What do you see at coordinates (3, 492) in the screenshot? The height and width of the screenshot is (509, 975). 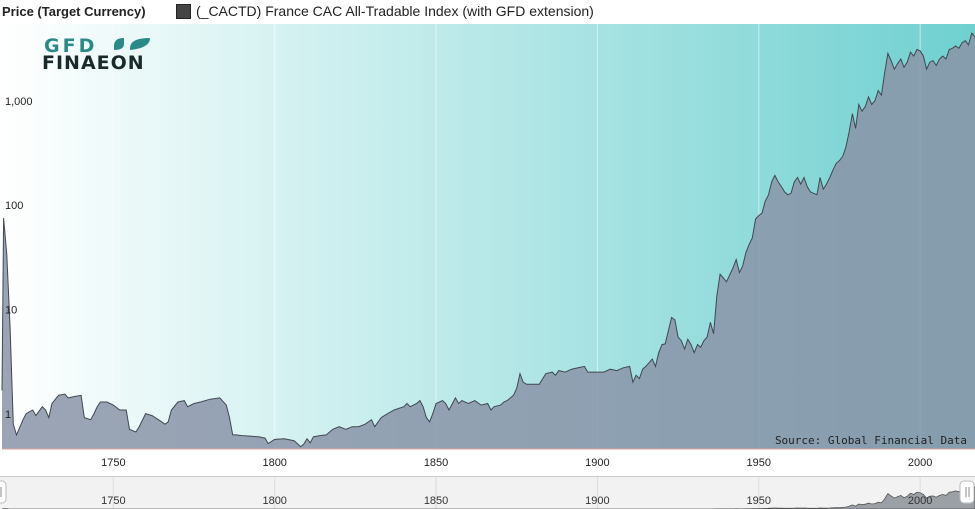 I see `navigator-handle-left` at bounding box center [3, 492].